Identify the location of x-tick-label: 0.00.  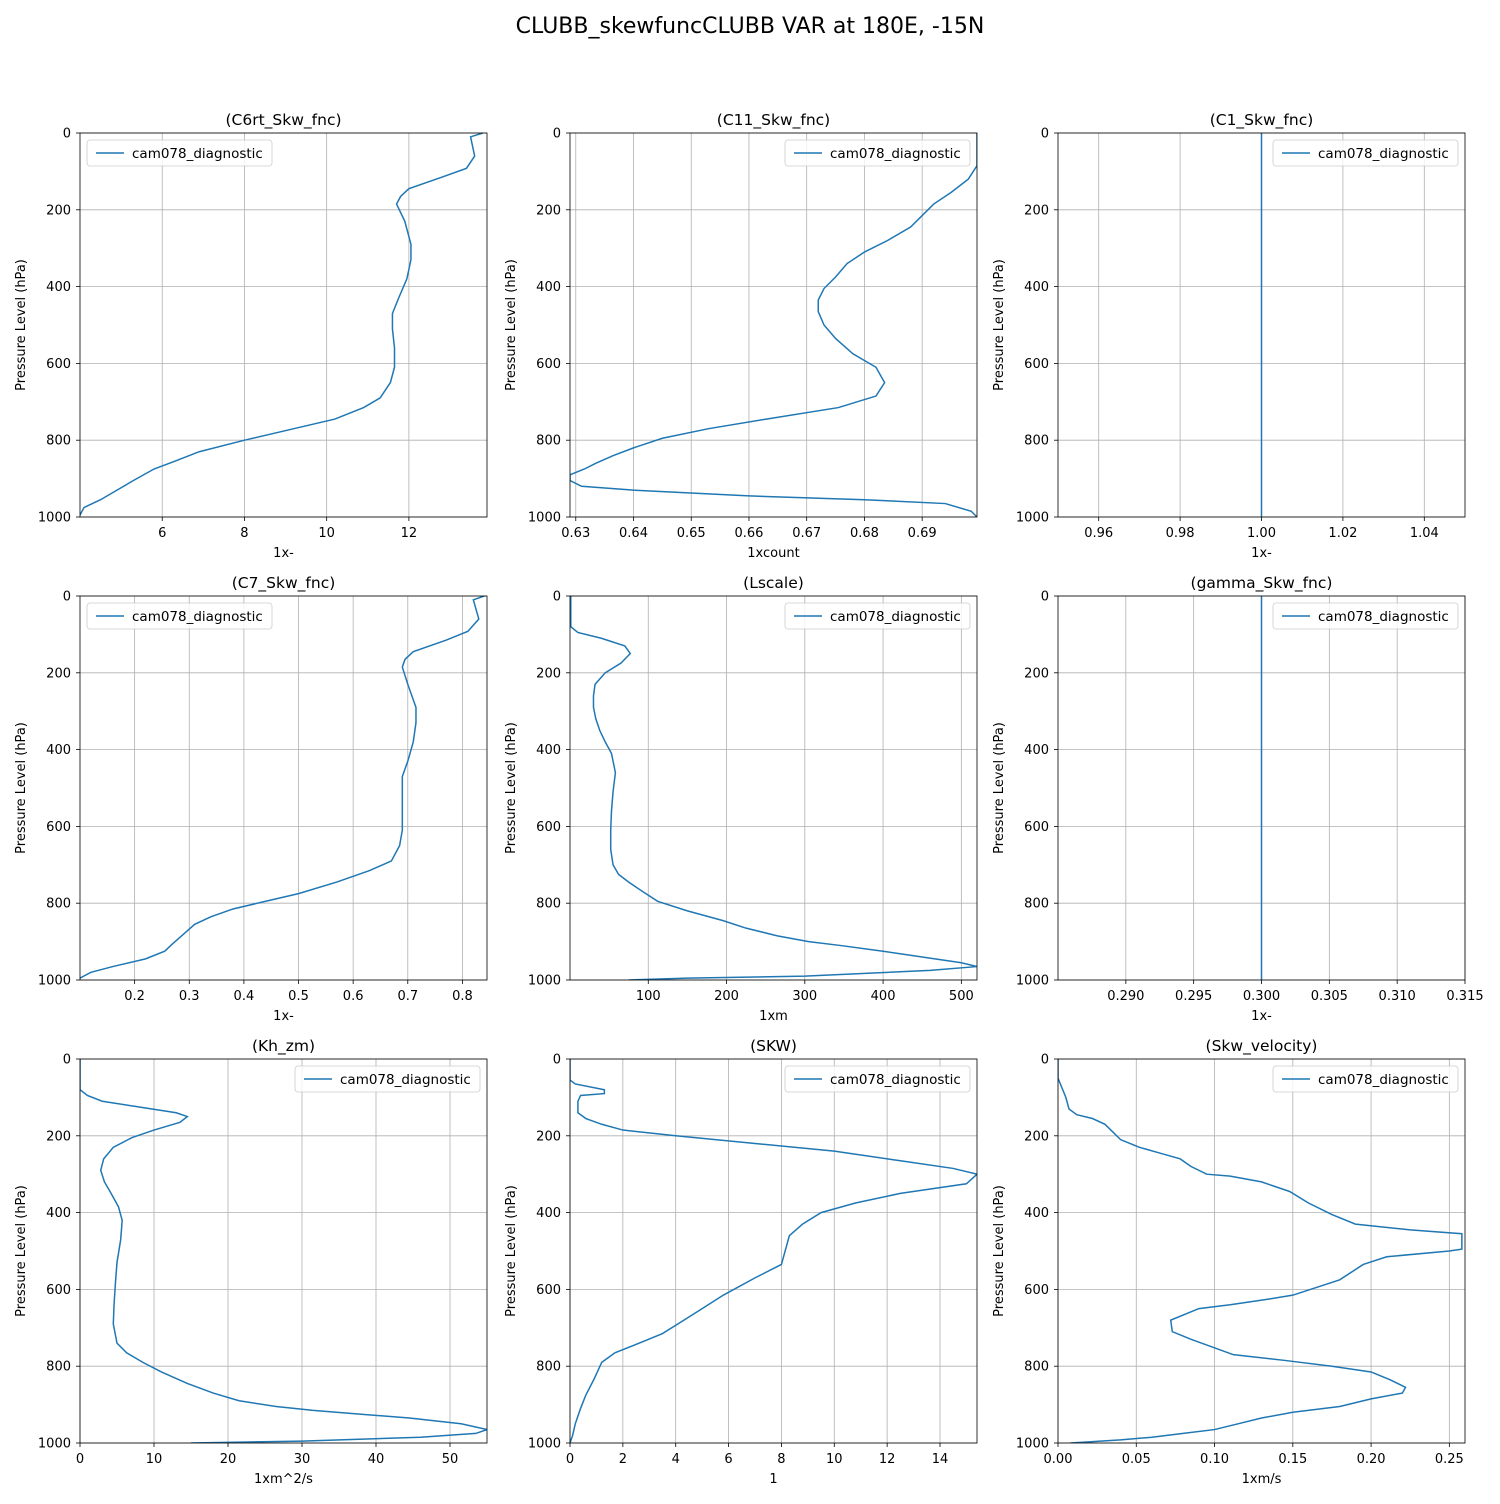
(1058, 1459).